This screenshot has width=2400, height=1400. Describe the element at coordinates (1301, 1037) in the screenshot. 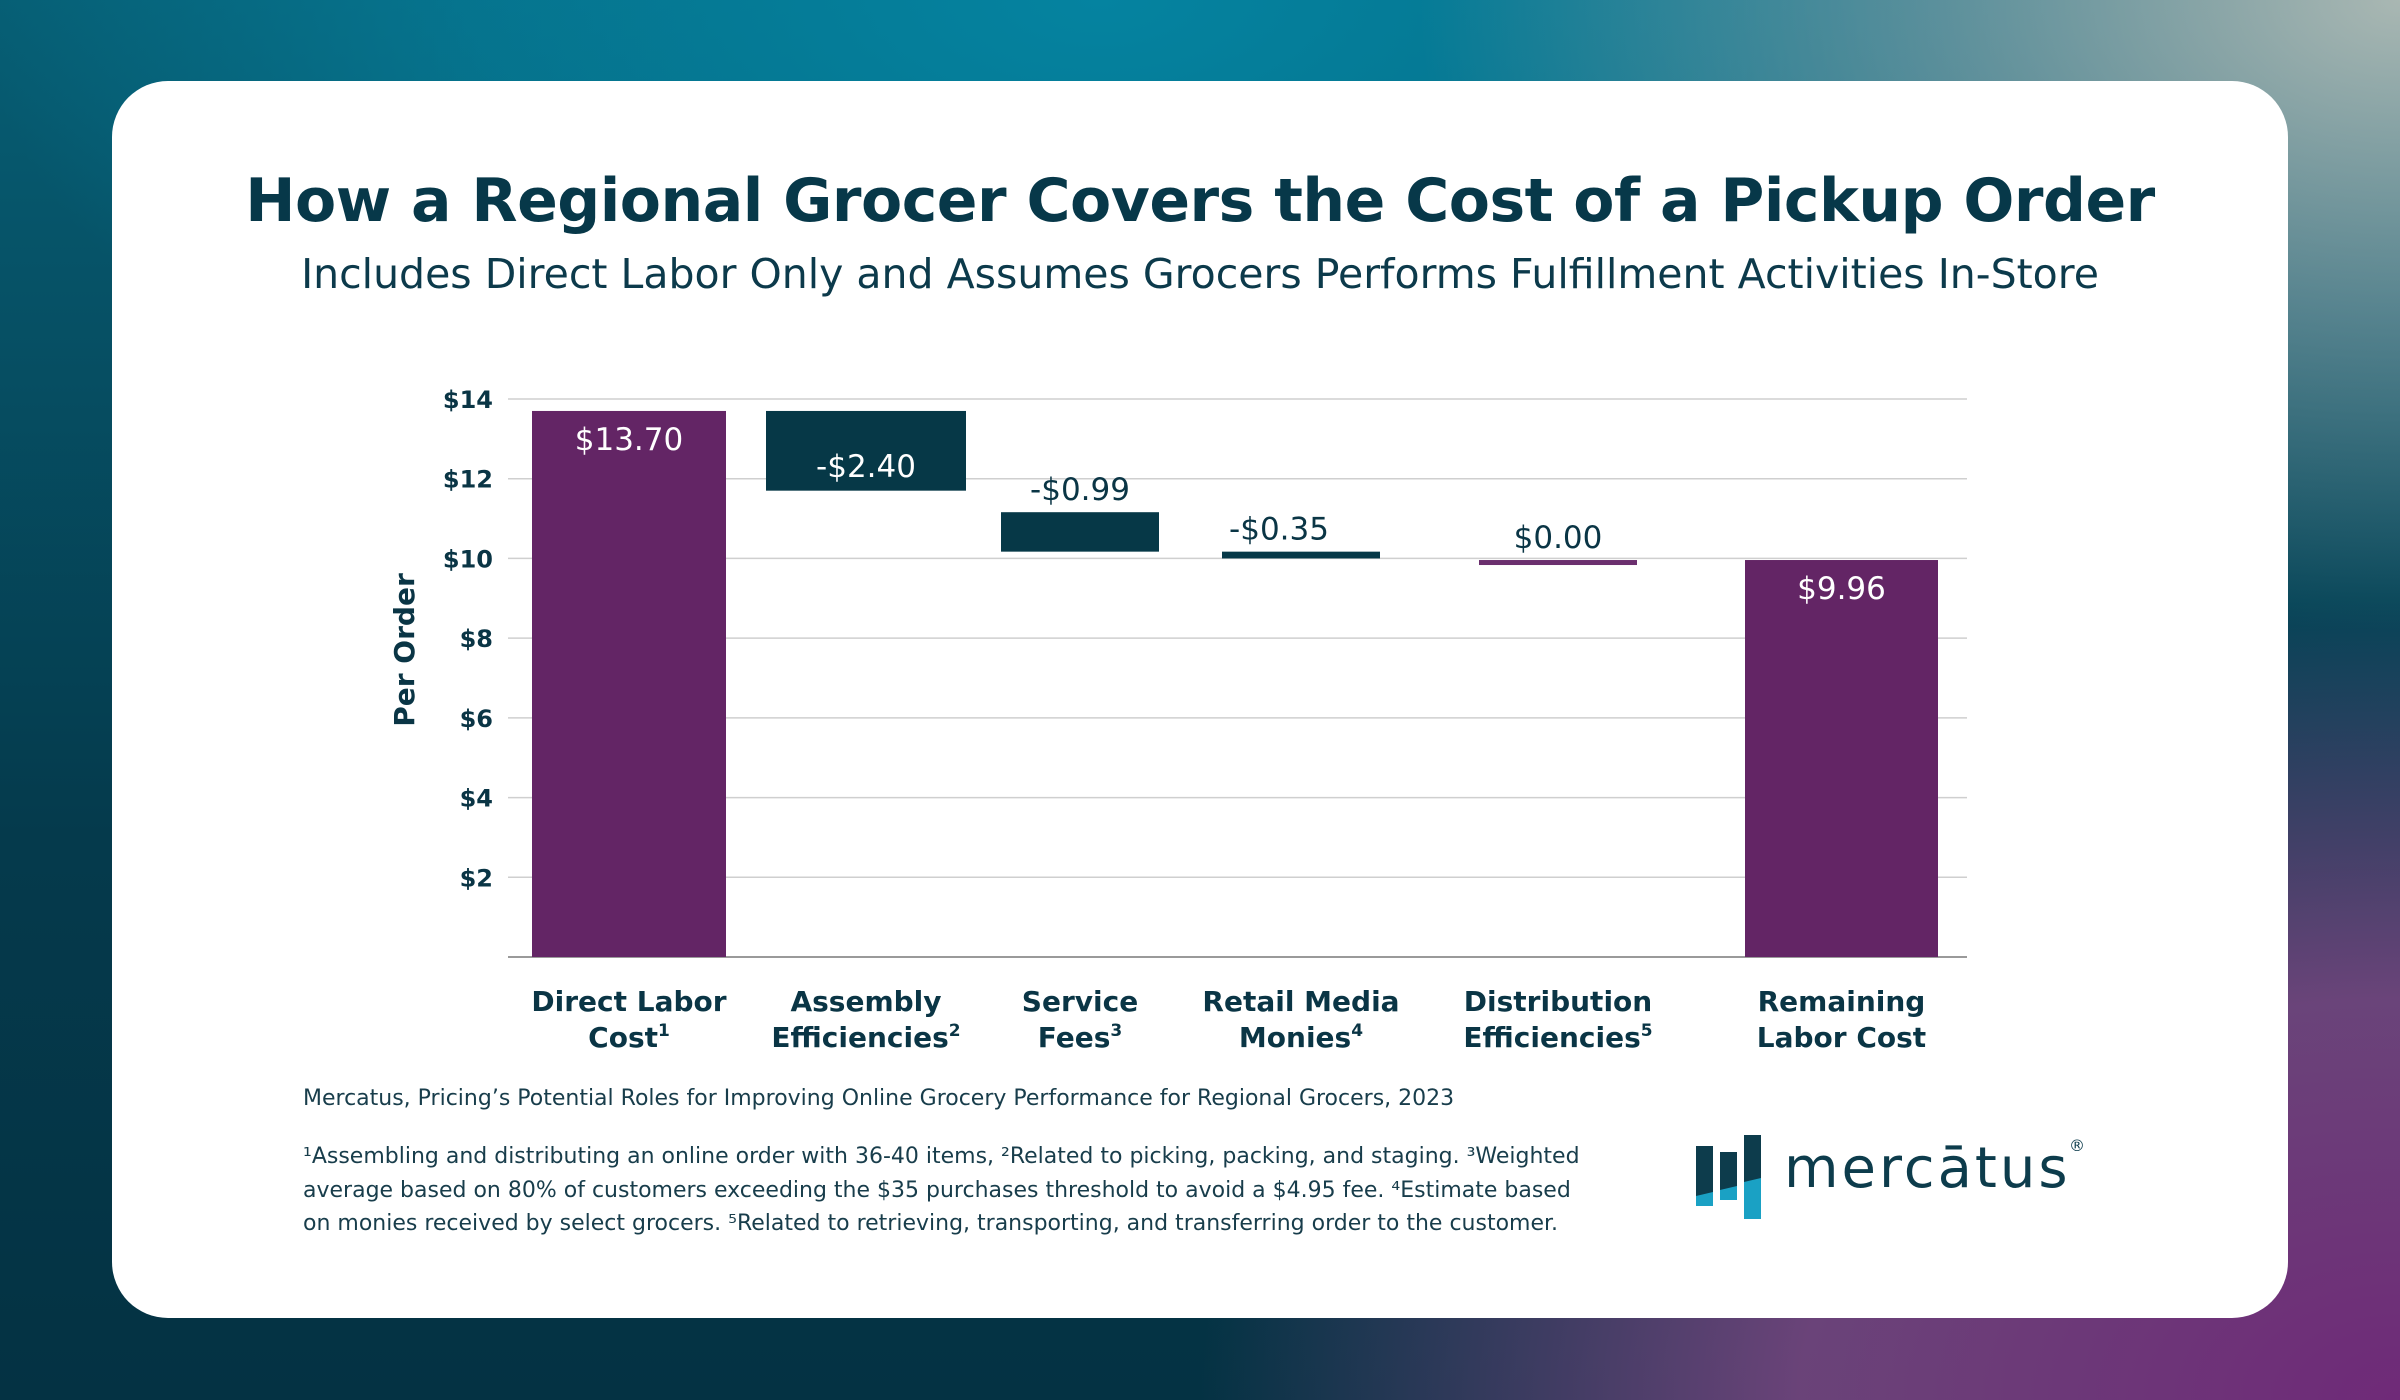

I see `x-tick-label: Monies4` at that location.